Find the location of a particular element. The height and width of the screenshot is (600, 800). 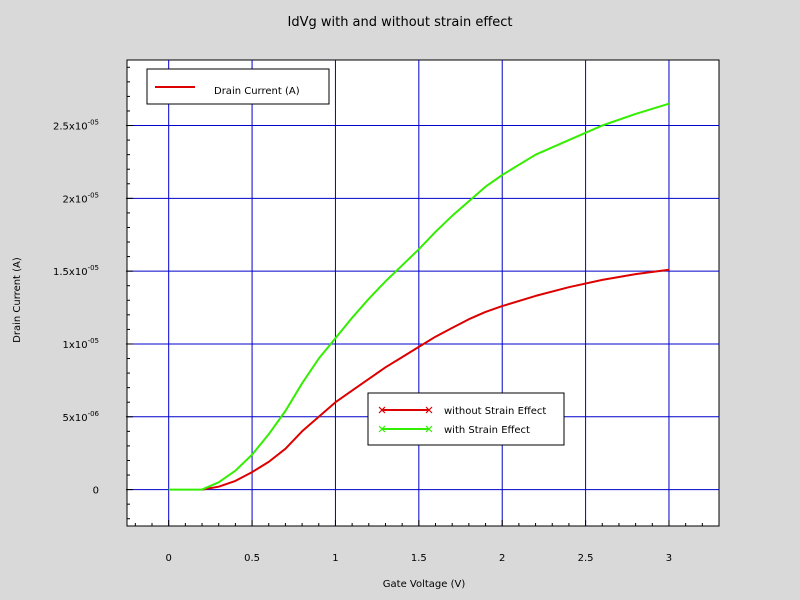

y-tick-label: 1.5x10-05 is located at coordinates (76, 271).